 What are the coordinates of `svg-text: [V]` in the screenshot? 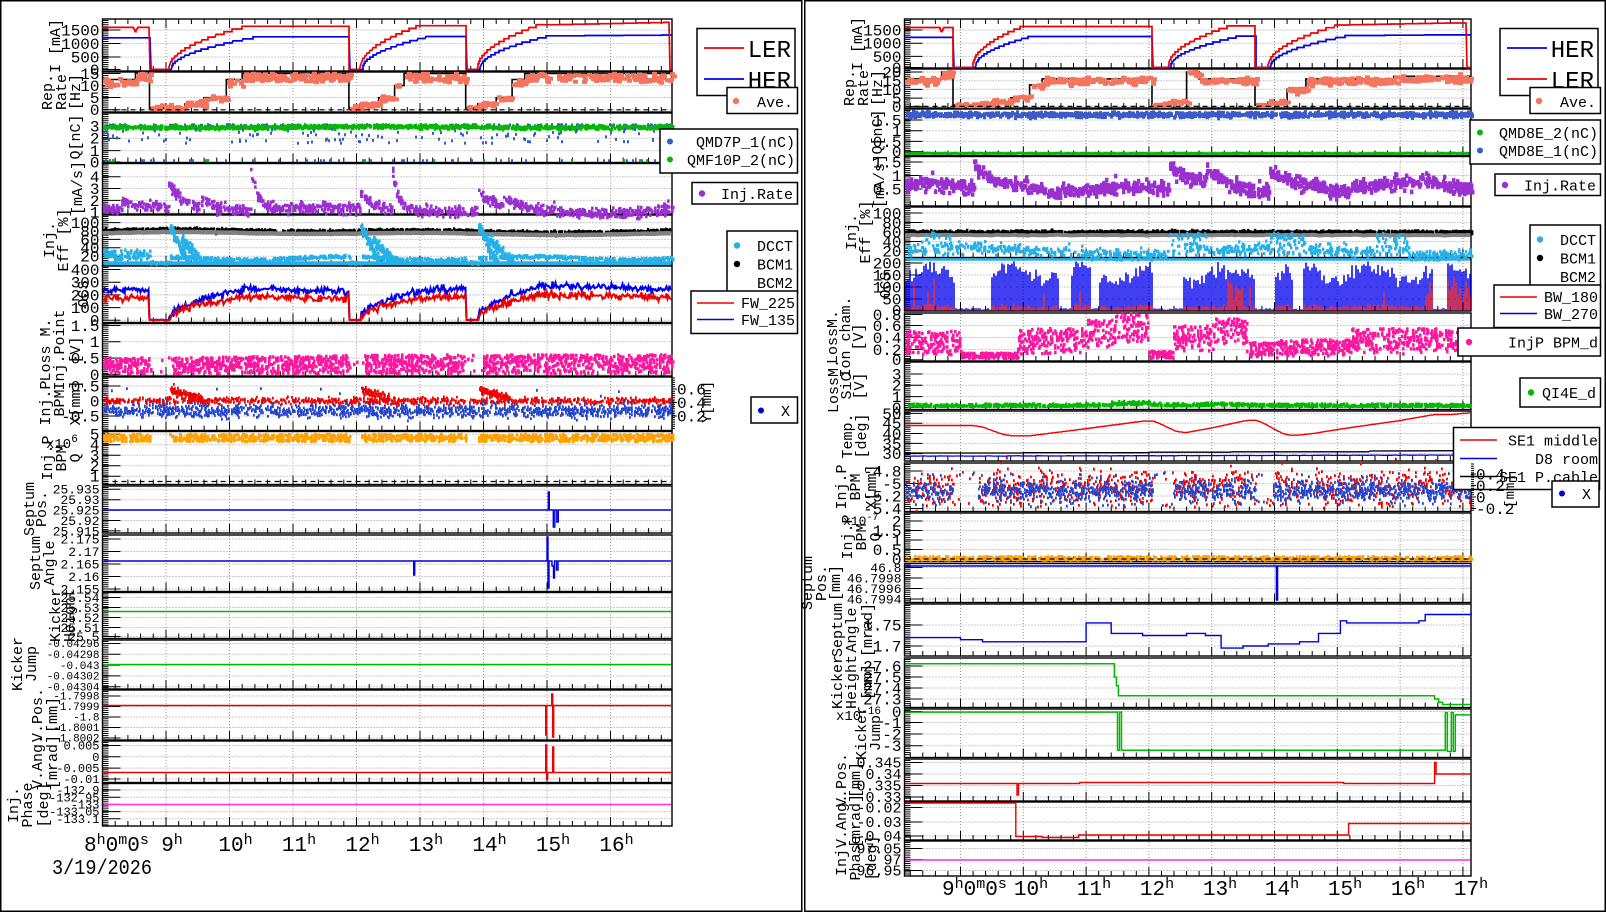 It's located at (76, 349).